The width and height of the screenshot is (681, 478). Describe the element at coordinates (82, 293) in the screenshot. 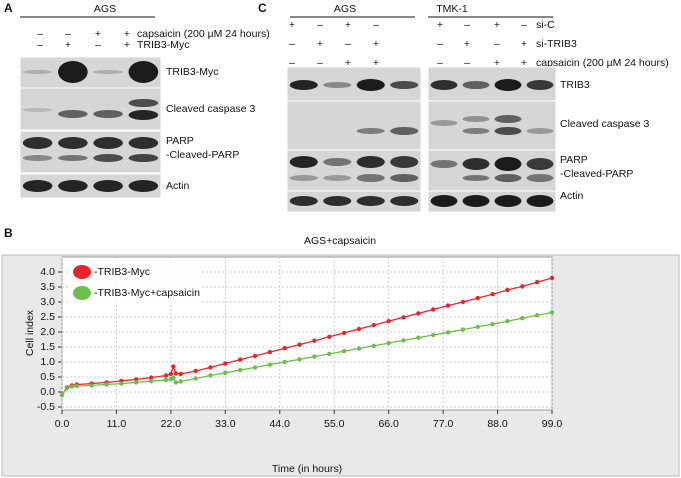

I see `legend-swatch` at that location.